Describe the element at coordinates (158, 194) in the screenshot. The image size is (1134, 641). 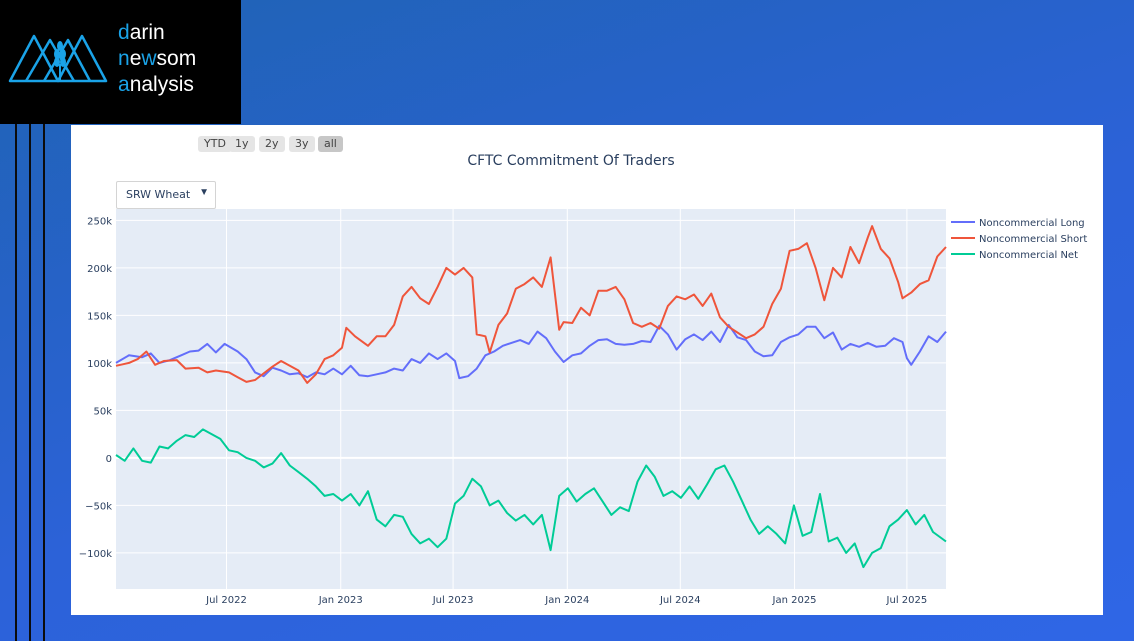
I see `dropdown-selected: SRW Wheat` at that location.